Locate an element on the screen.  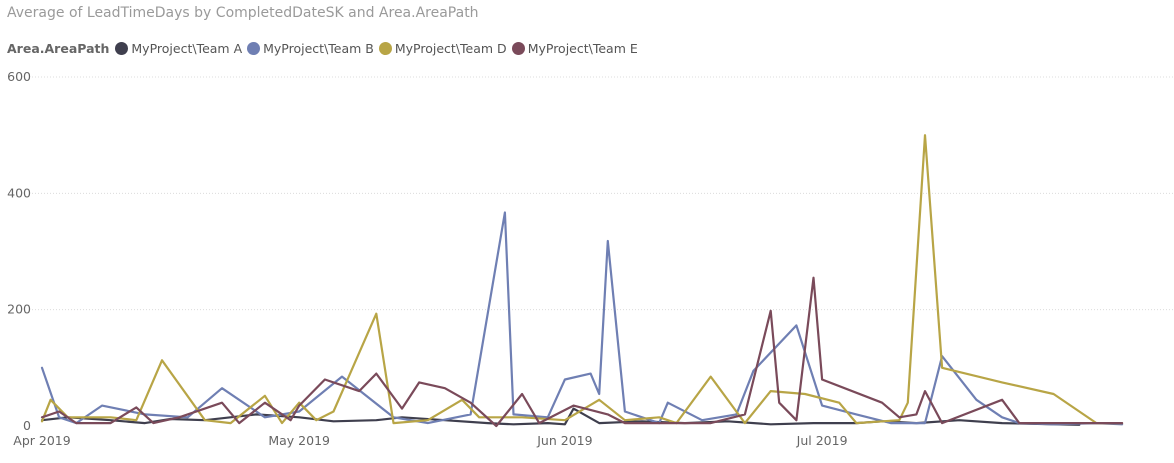
y-tick-label: 200 is located at coordinates (19, 309).